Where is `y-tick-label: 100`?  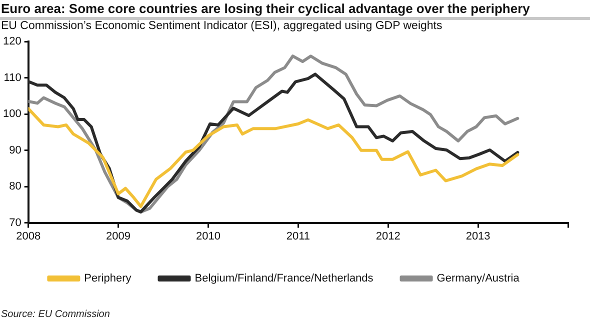 y-tick-label: 100 is located at coordinates (12, 114).